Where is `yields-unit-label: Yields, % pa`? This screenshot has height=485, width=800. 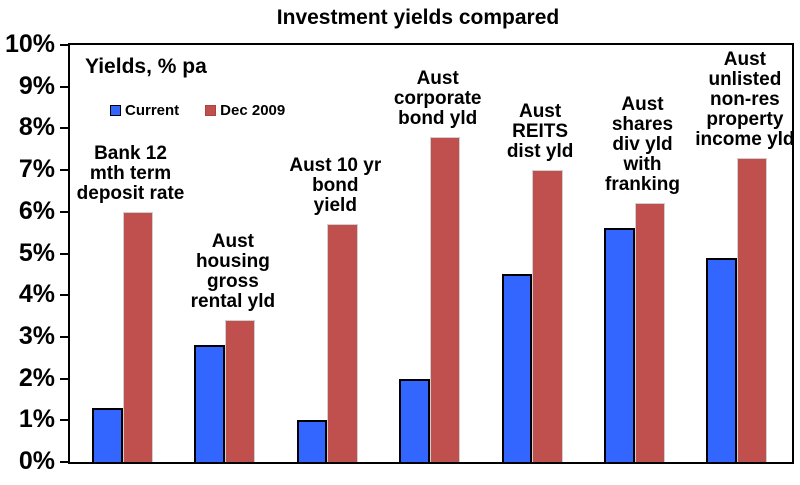 yields-unit-label: Yields, % pa is located at coordinates (146, 66).